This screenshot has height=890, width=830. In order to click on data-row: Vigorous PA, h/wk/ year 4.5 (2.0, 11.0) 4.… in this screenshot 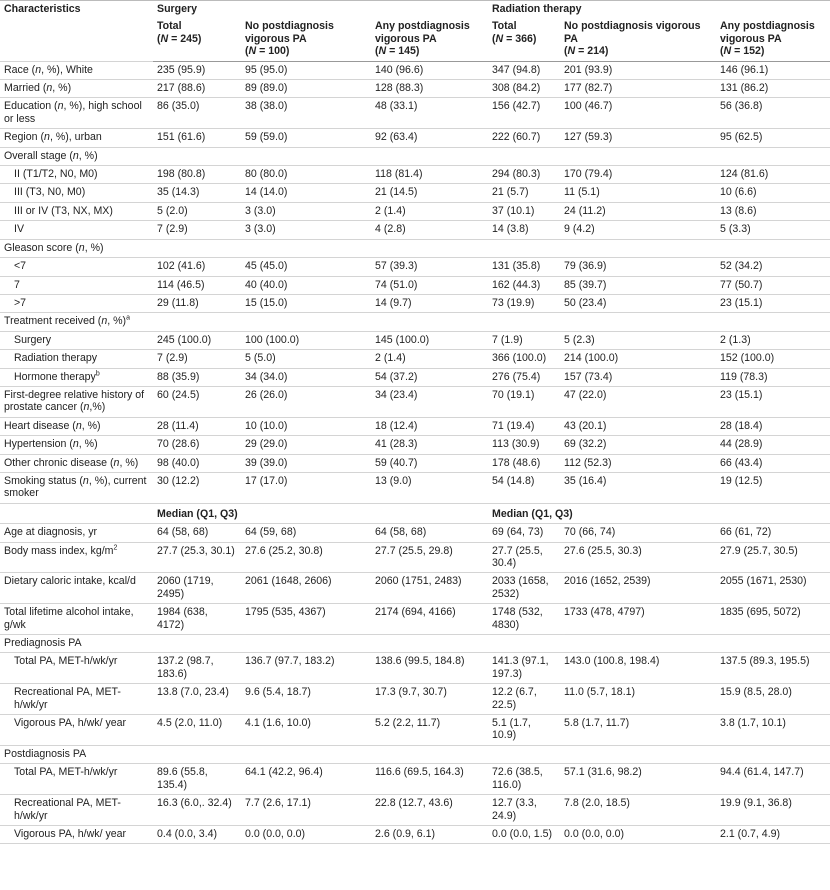, I will do `click(415, 730)`.